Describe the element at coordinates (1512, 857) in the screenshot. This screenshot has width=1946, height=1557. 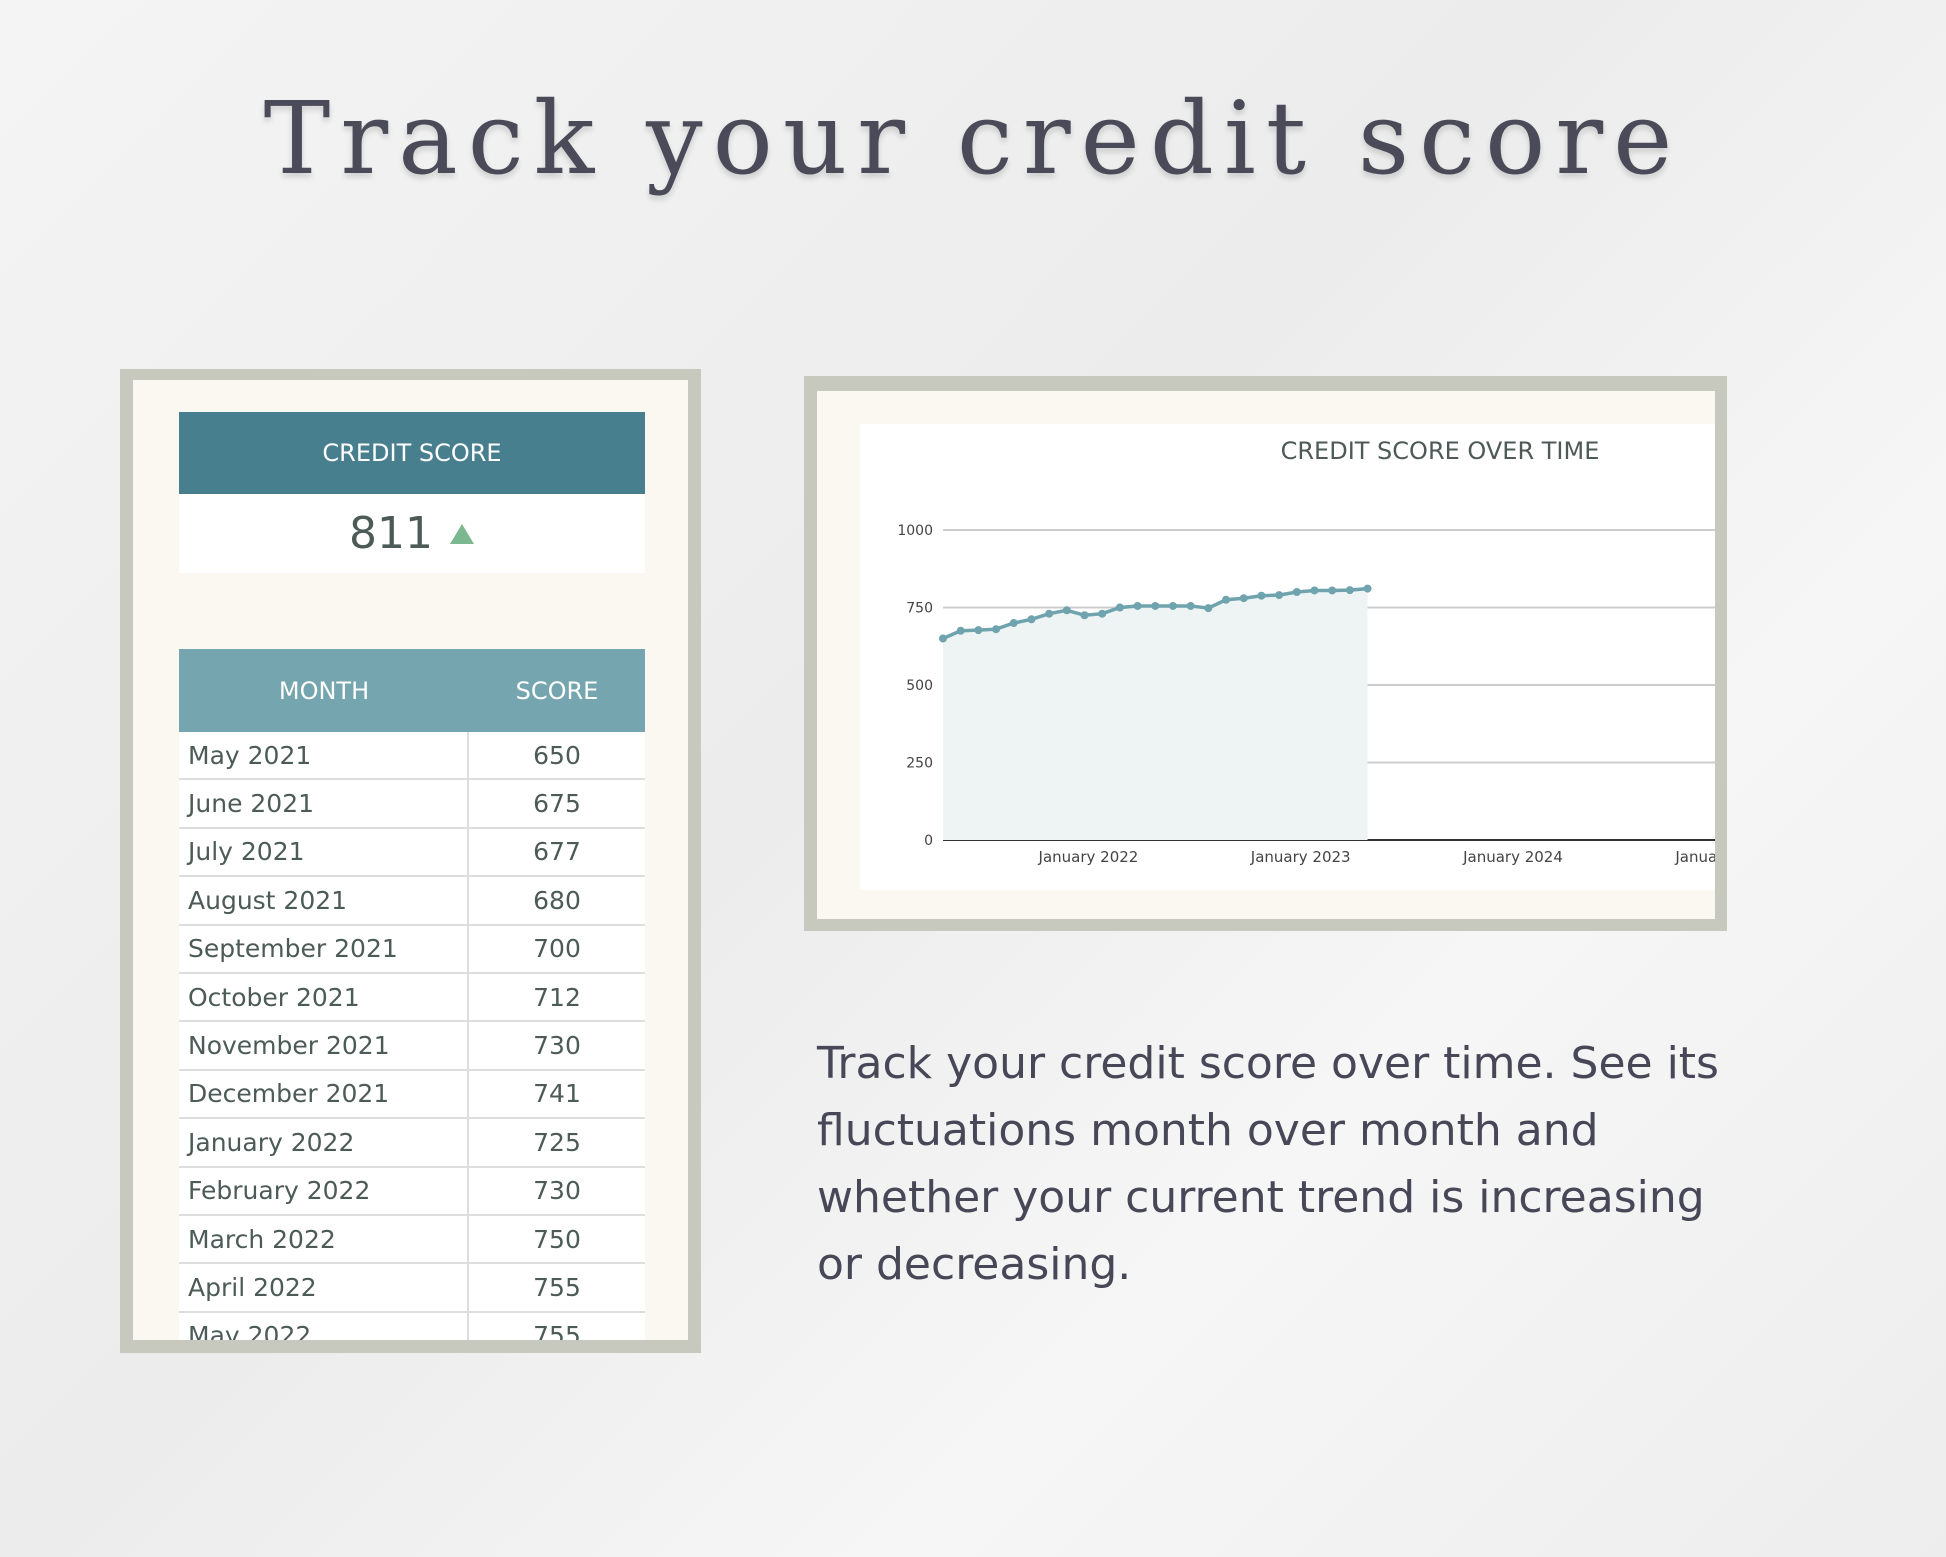
I see `x-tick-label: January 2024` at that location.